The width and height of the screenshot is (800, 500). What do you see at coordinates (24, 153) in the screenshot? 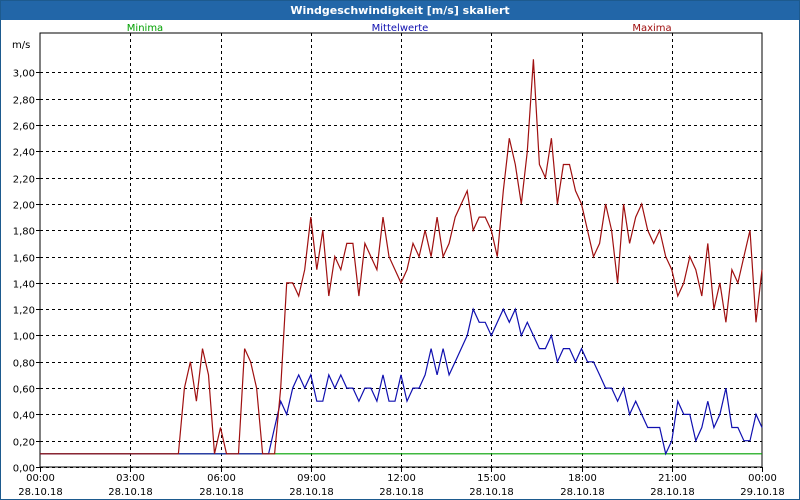
I see `y-tick-label: 2,40` at bounding box center [24, 153].